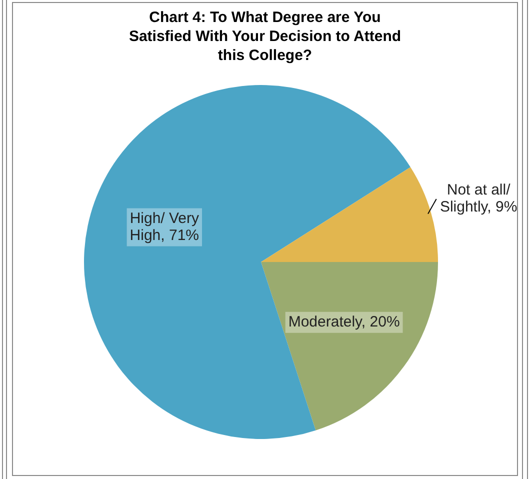 Image resolution: width=530 pixels, height=479 pixels. I want to click on slice-label: Moderately, 20%, so click(344, 321).